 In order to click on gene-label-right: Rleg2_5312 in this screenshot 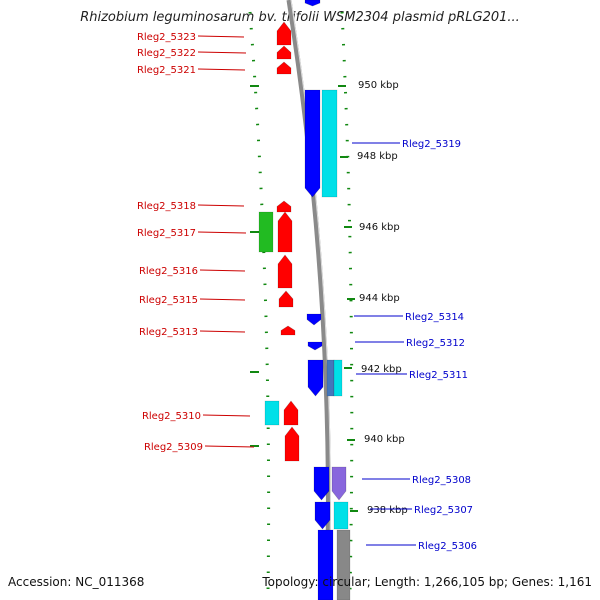, I will do `click(435, 343)`.